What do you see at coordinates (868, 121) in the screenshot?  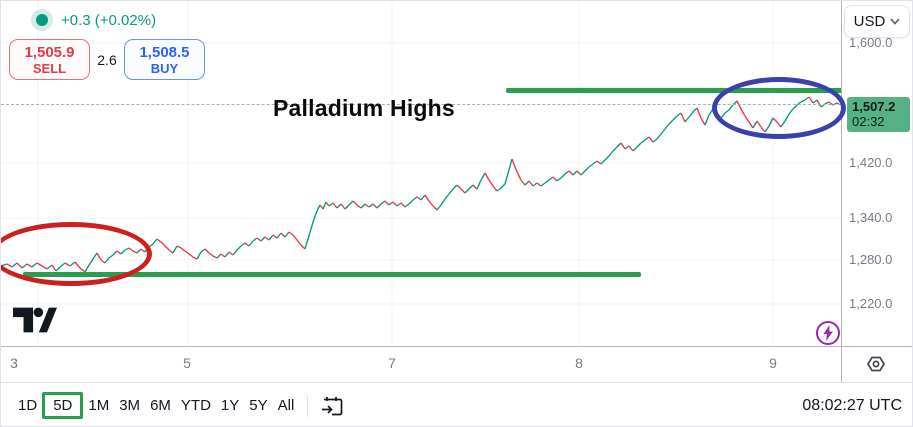 I see `bar-countdown: 02:32` at bounding box center [868, 121].